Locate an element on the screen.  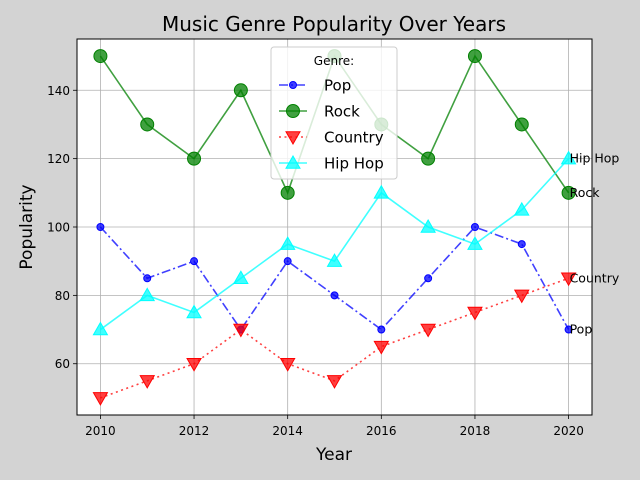
point-hip-hop-2013 is located at coordinates (241, 277).